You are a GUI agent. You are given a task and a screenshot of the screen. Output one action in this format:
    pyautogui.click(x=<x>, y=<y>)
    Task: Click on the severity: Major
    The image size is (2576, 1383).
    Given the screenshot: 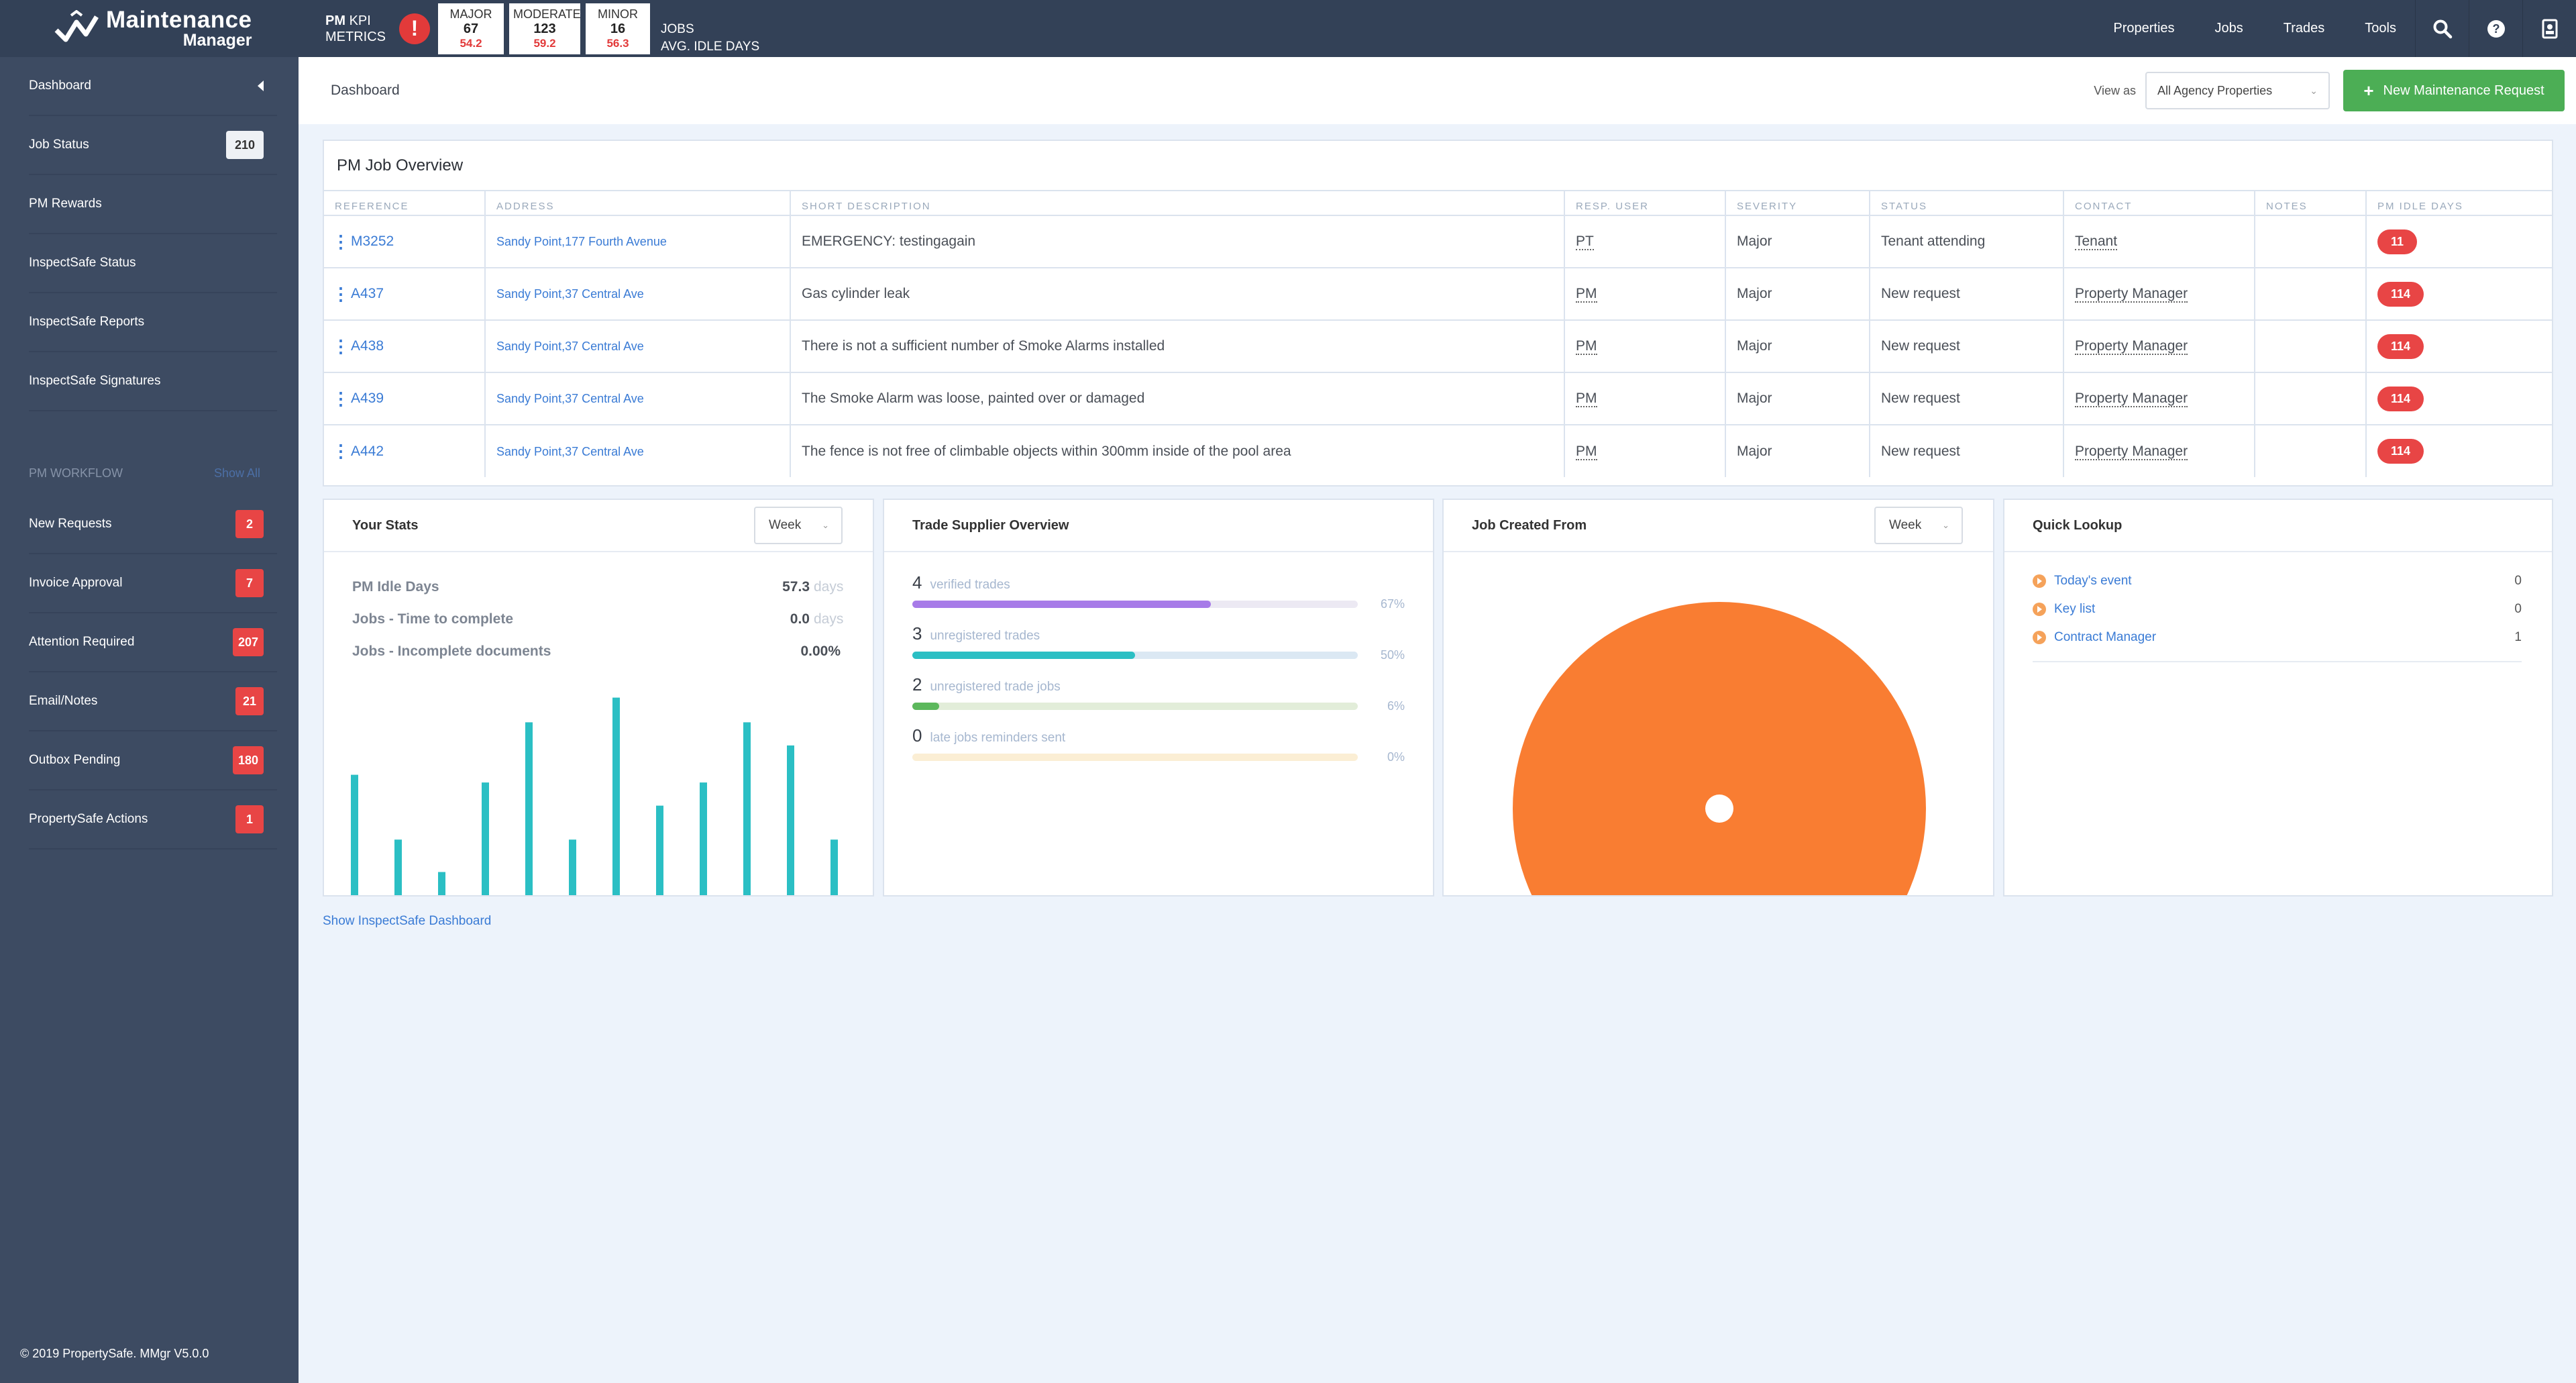 What is the action you would take?
    pyautogui.click(x=1754, y=241)
    